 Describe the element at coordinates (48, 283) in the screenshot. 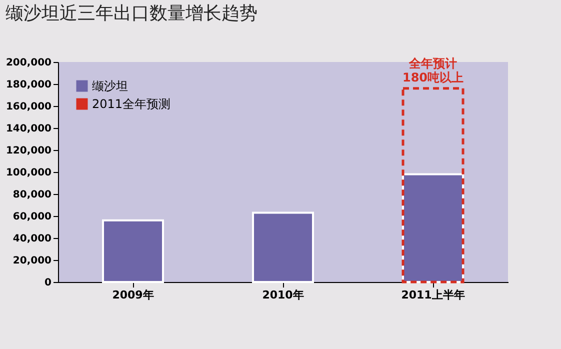

I see `y-tick-label: 0` at that location.